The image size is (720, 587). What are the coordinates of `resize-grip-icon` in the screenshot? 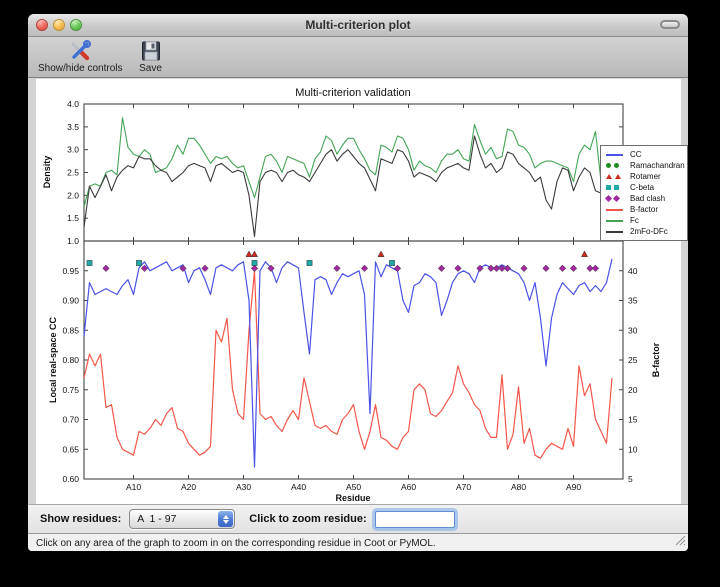 It's located at (680, 542).